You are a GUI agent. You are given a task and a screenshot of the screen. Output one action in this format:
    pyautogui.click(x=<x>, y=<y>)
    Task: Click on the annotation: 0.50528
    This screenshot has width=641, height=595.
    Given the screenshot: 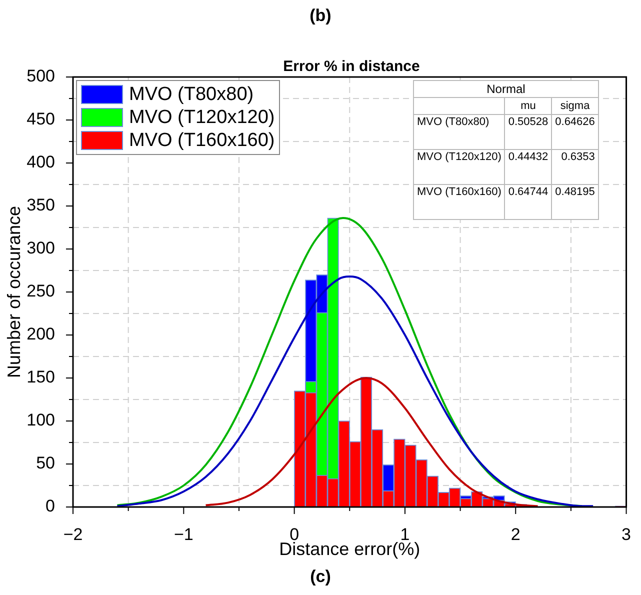 What is the action you would take?
    pyautogui.click(x=528, y=132)
    